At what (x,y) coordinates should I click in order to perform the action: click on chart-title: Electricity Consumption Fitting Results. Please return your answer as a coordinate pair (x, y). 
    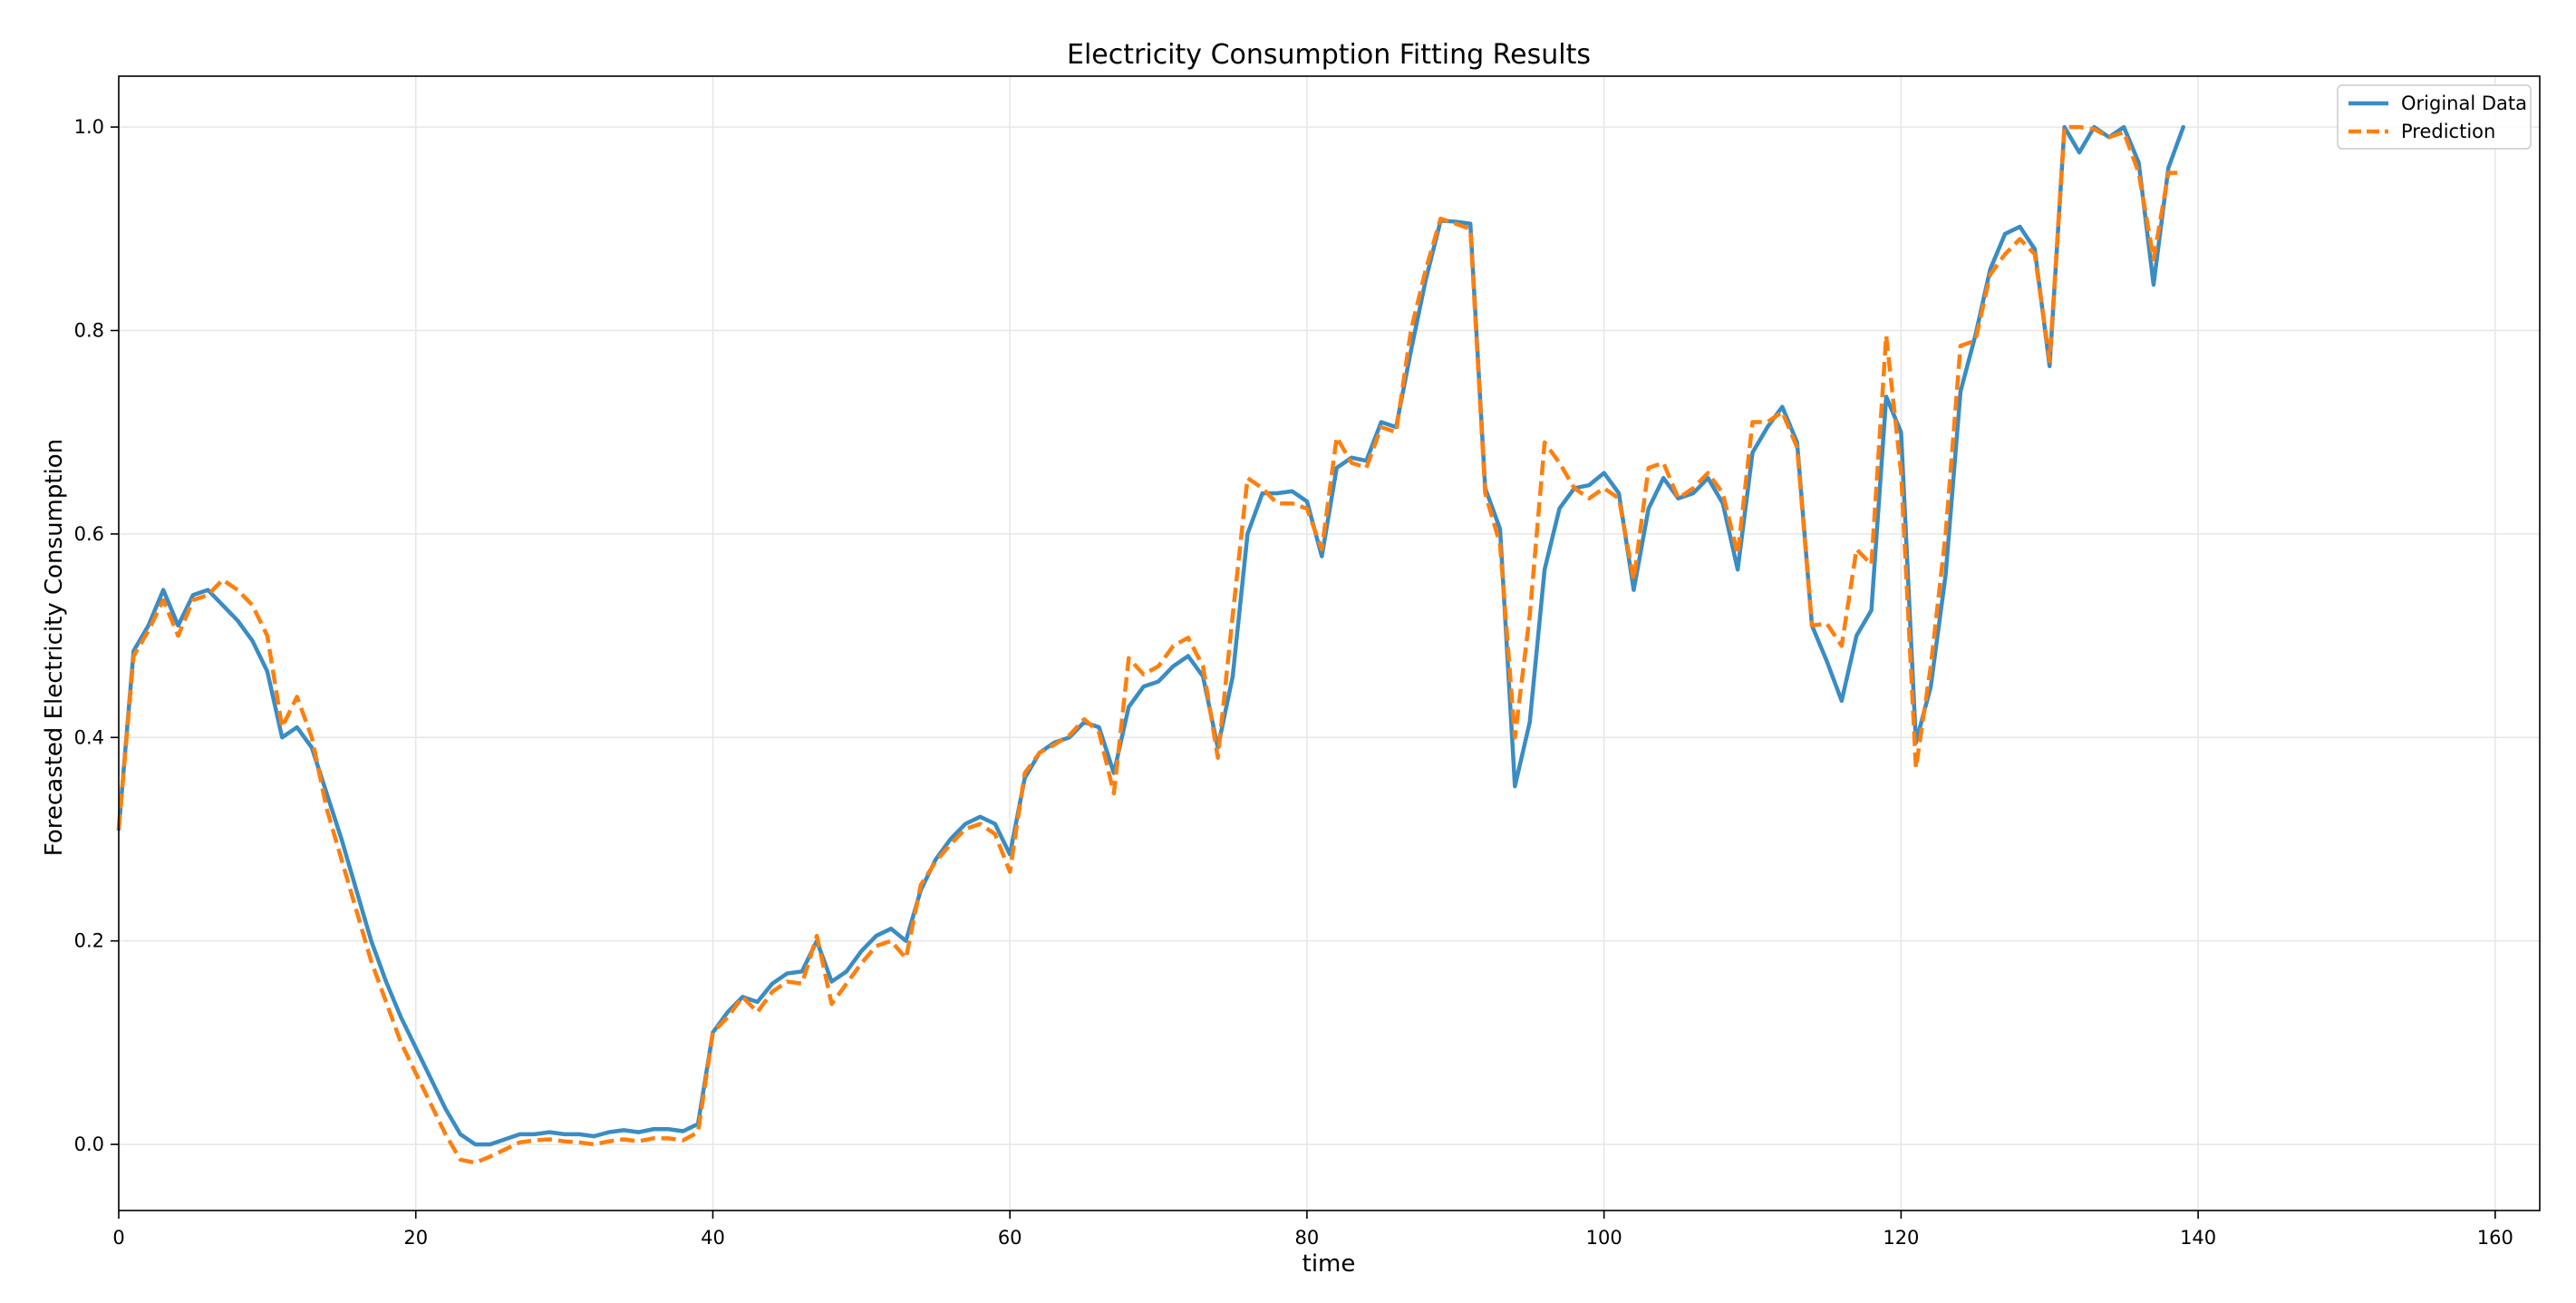
    Looking at the image, I should click on (1329, 55).